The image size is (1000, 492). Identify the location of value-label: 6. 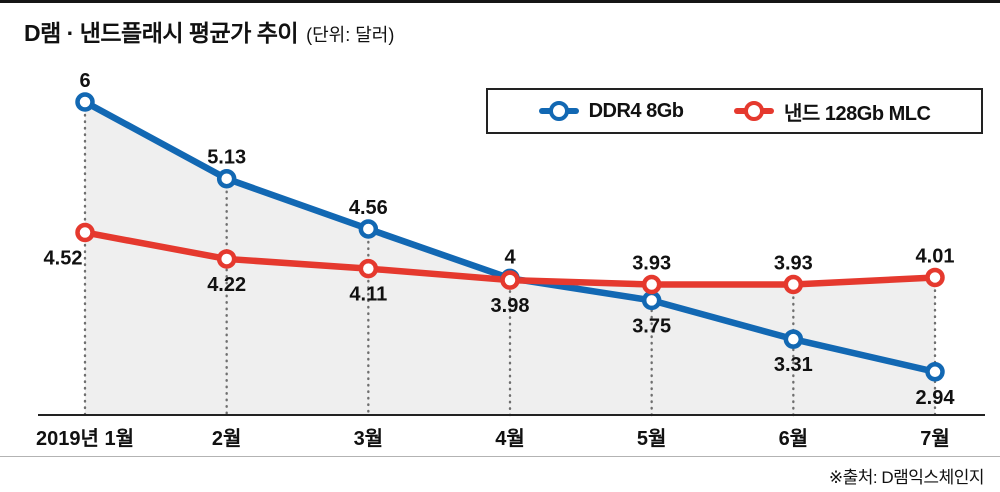
(84, 81).